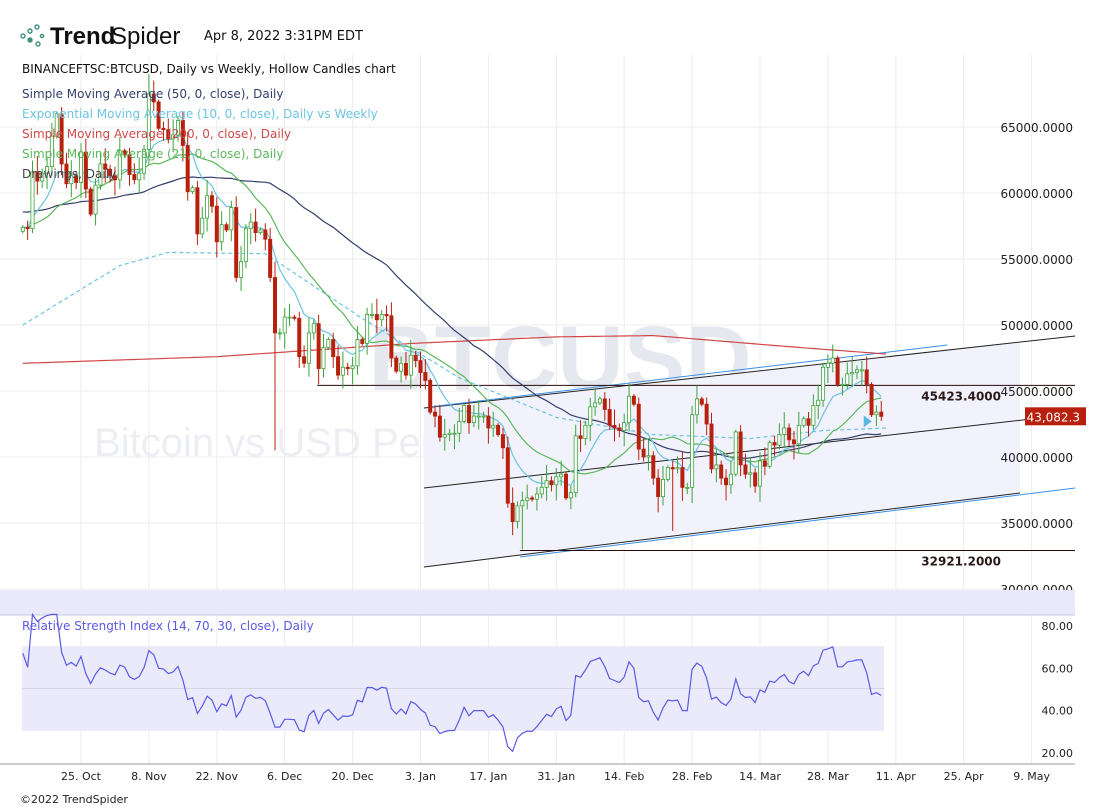  Describe the element at coordinates (1058, 626) in the screenshot. I see `rsi-tick-label: 80.00` at that location.